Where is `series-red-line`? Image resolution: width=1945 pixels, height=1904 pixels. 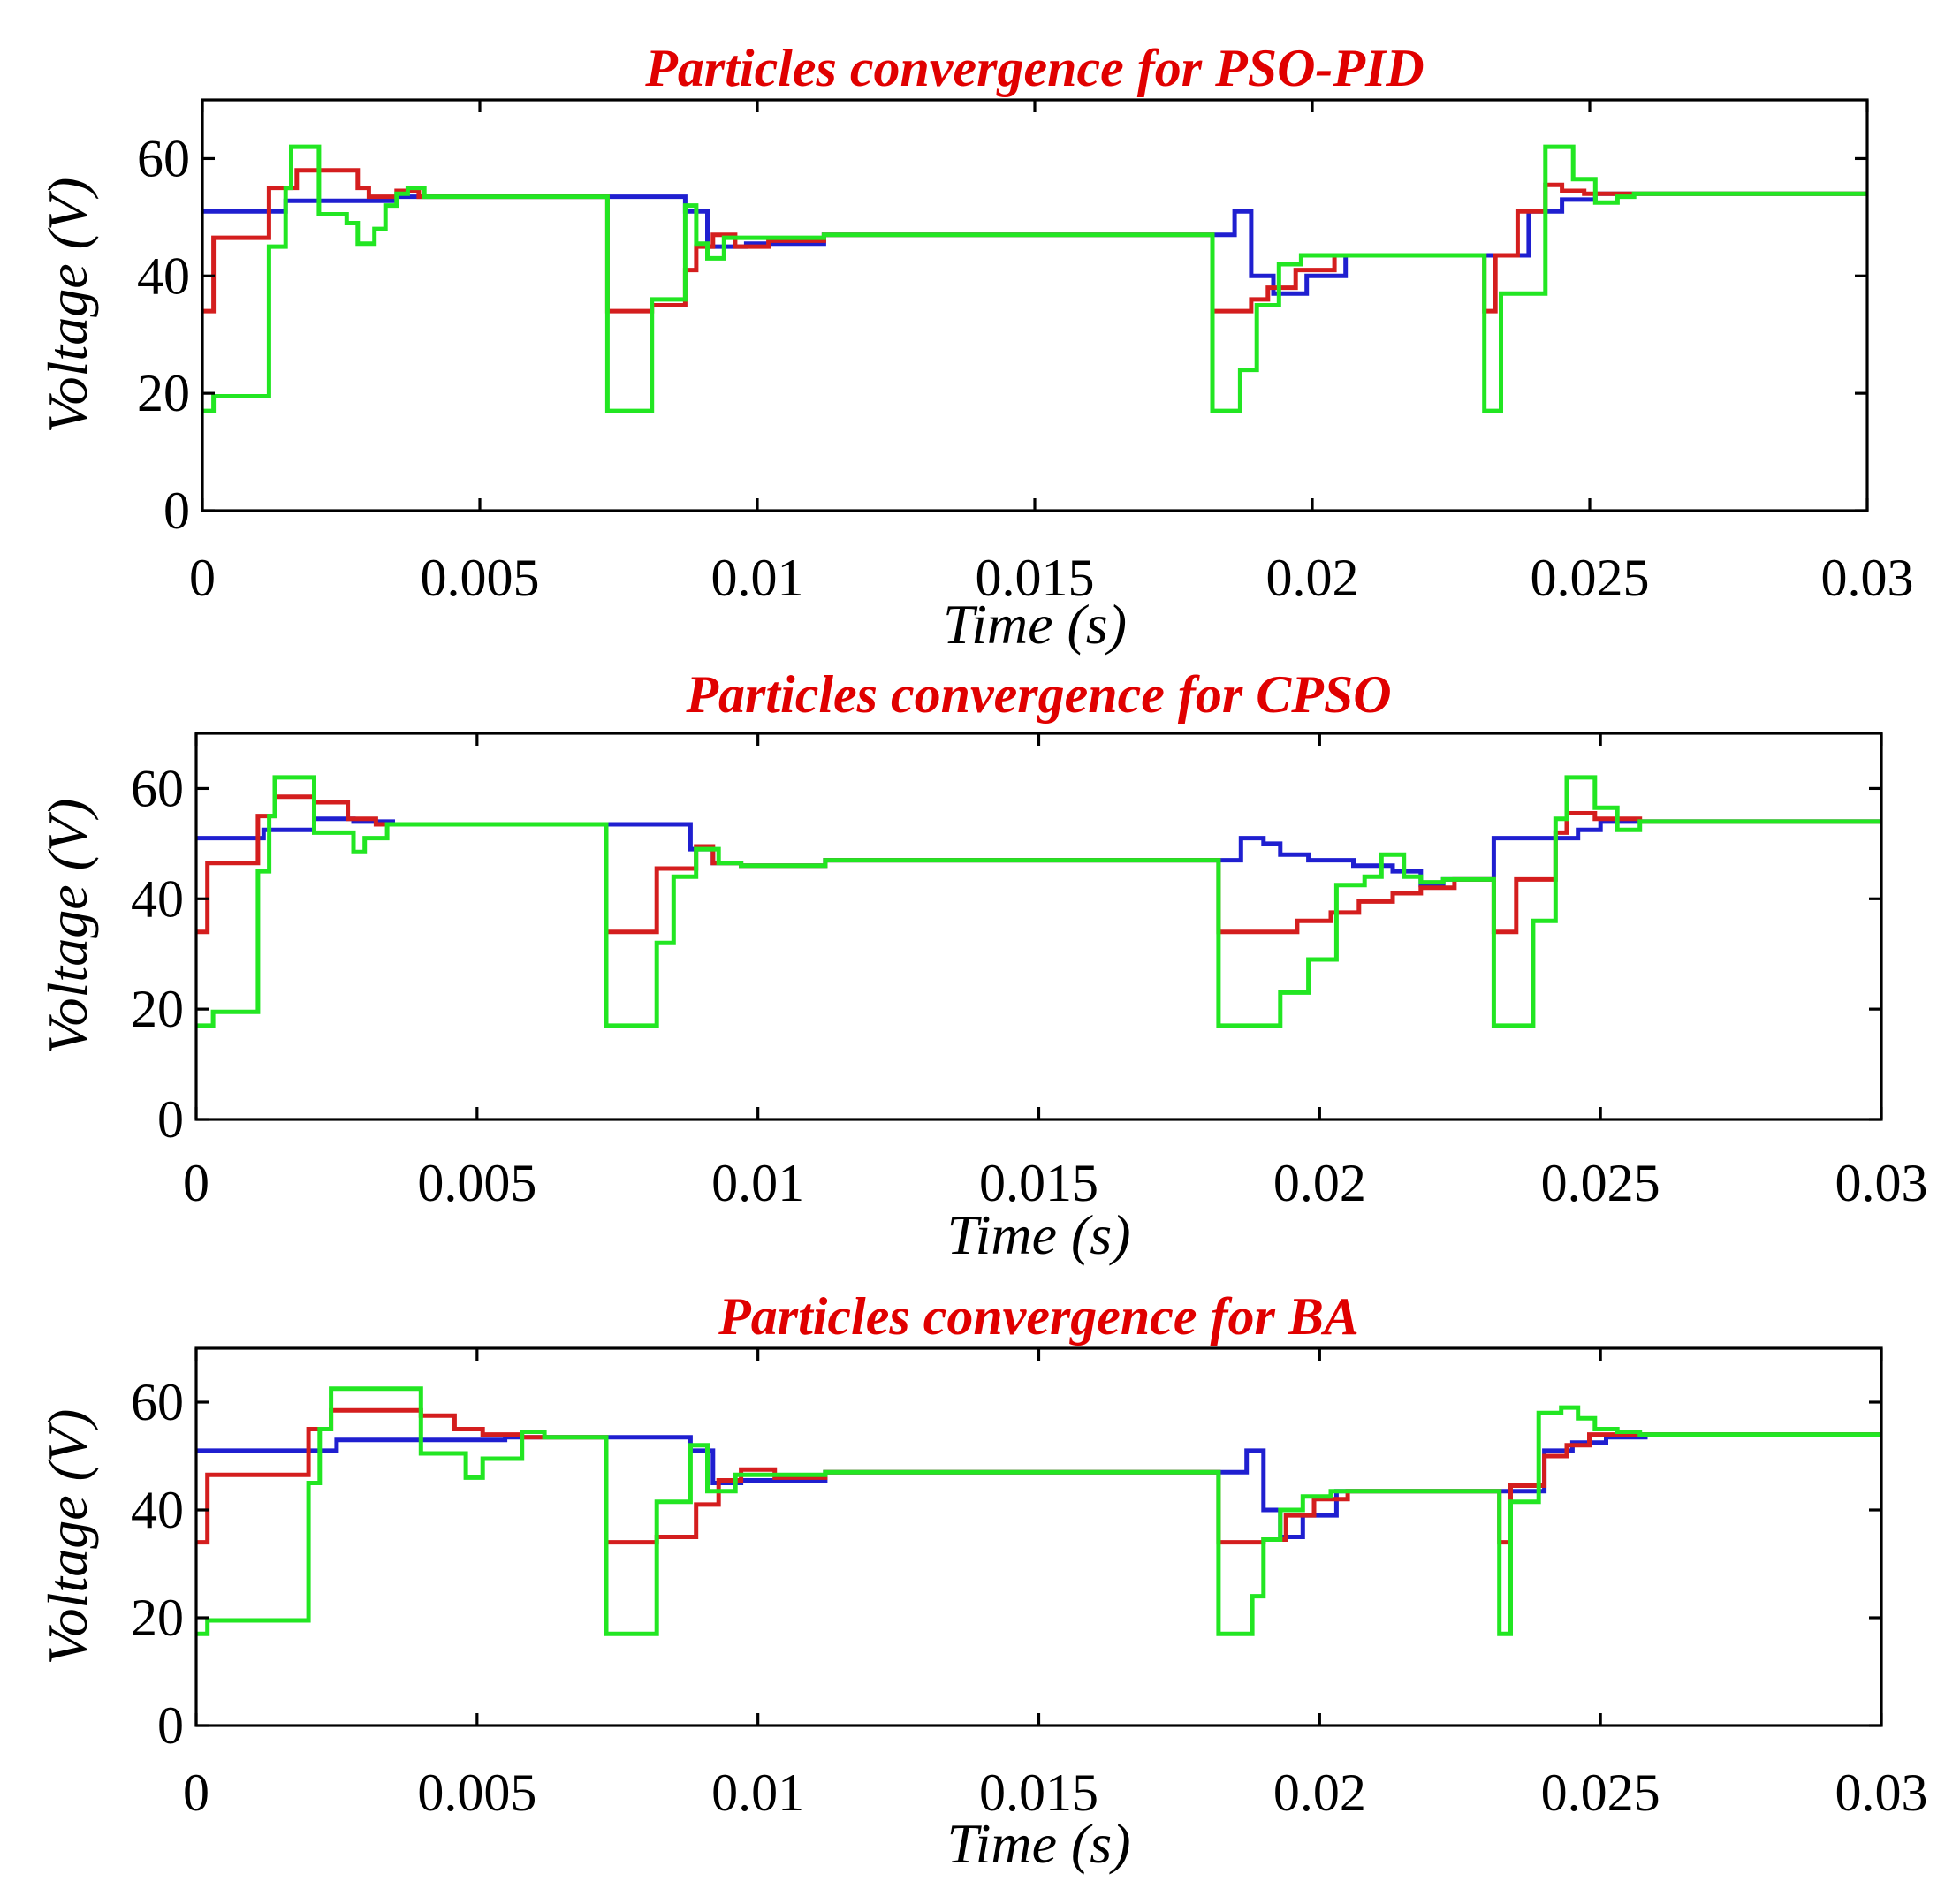
series-red-line is located at coordinates (1034, 241).